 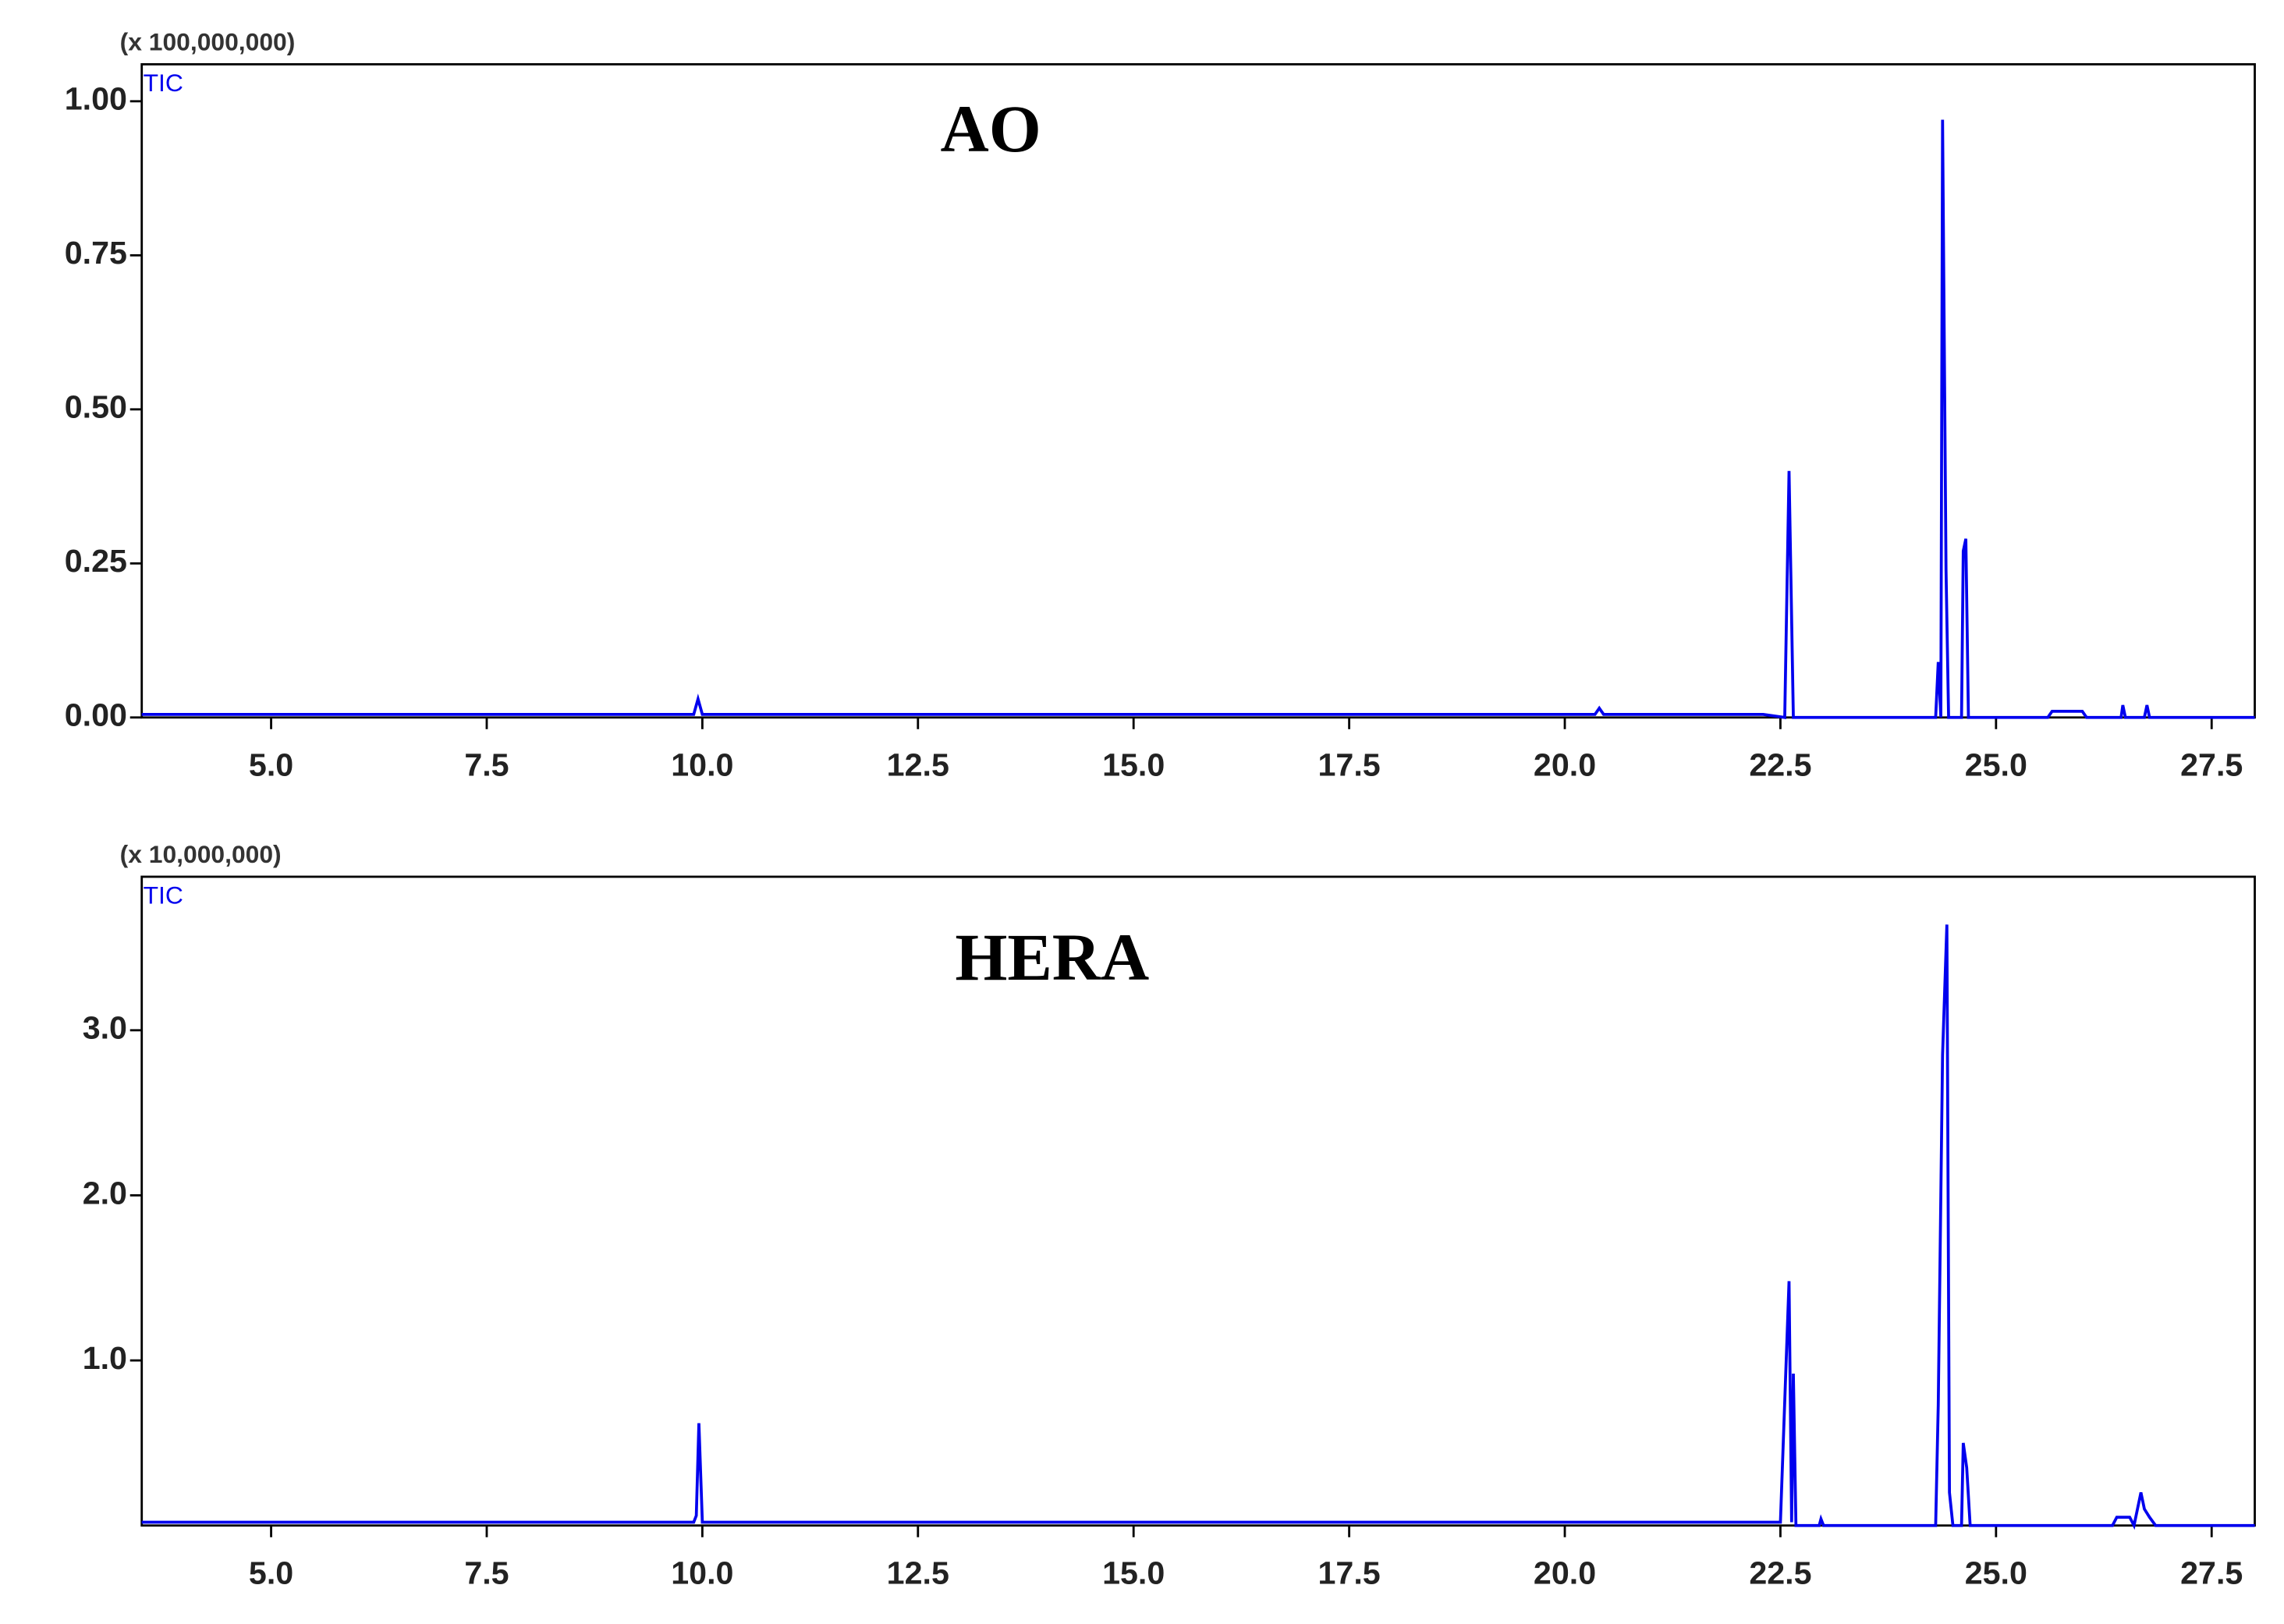 What do you see at coordinates (96, 253) in the screenshot?
I see `y-tick-label: 0.75` at bounding box center [96, 253].